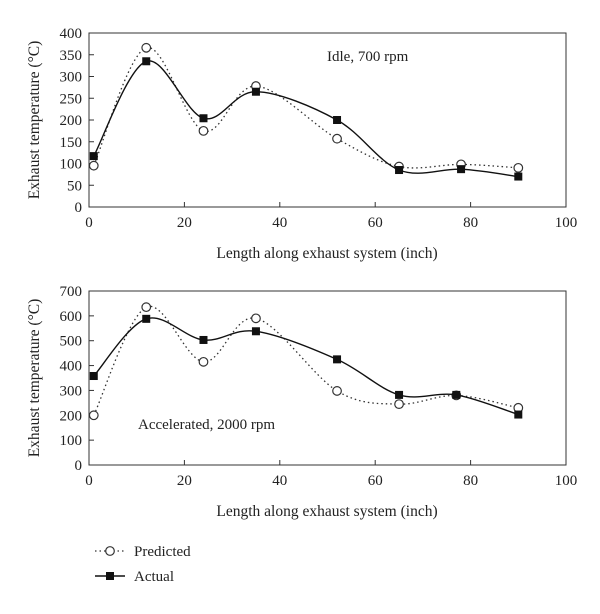 Image resolution: width=600 pixels, height=614 pixels. I want to click on y-tick-label: 500, so click(71, 342).